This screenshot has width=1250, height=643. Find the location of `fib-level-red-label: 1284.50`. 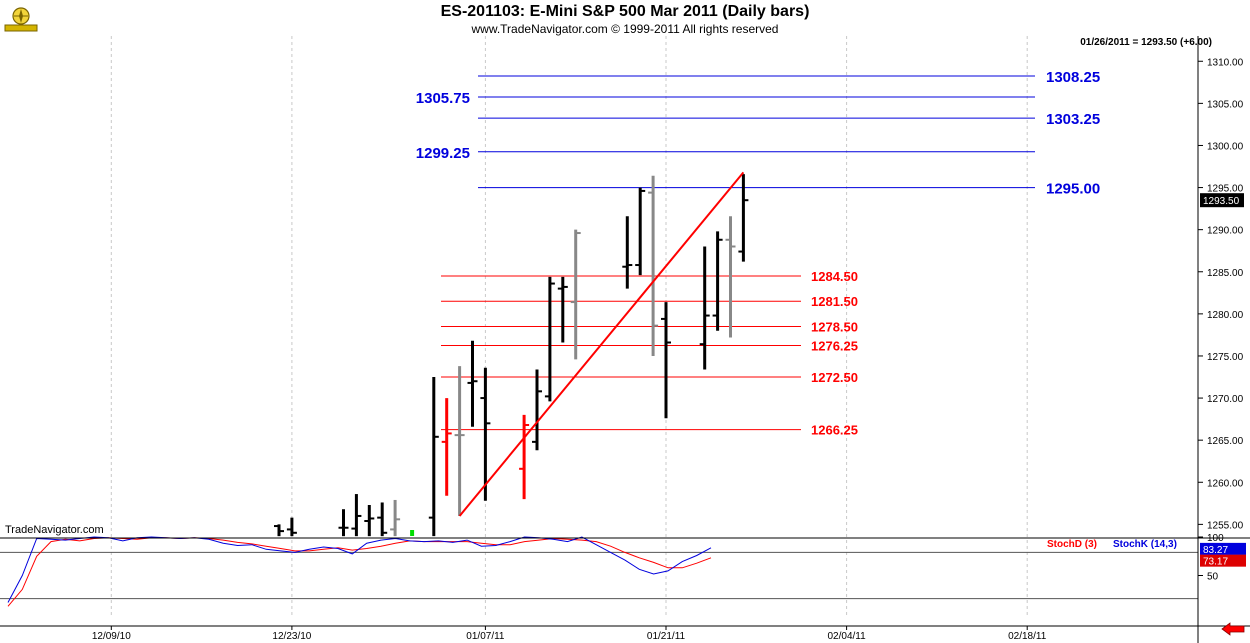

fib-level-red-label: 1284.50 is located at coordinates (834, 276).